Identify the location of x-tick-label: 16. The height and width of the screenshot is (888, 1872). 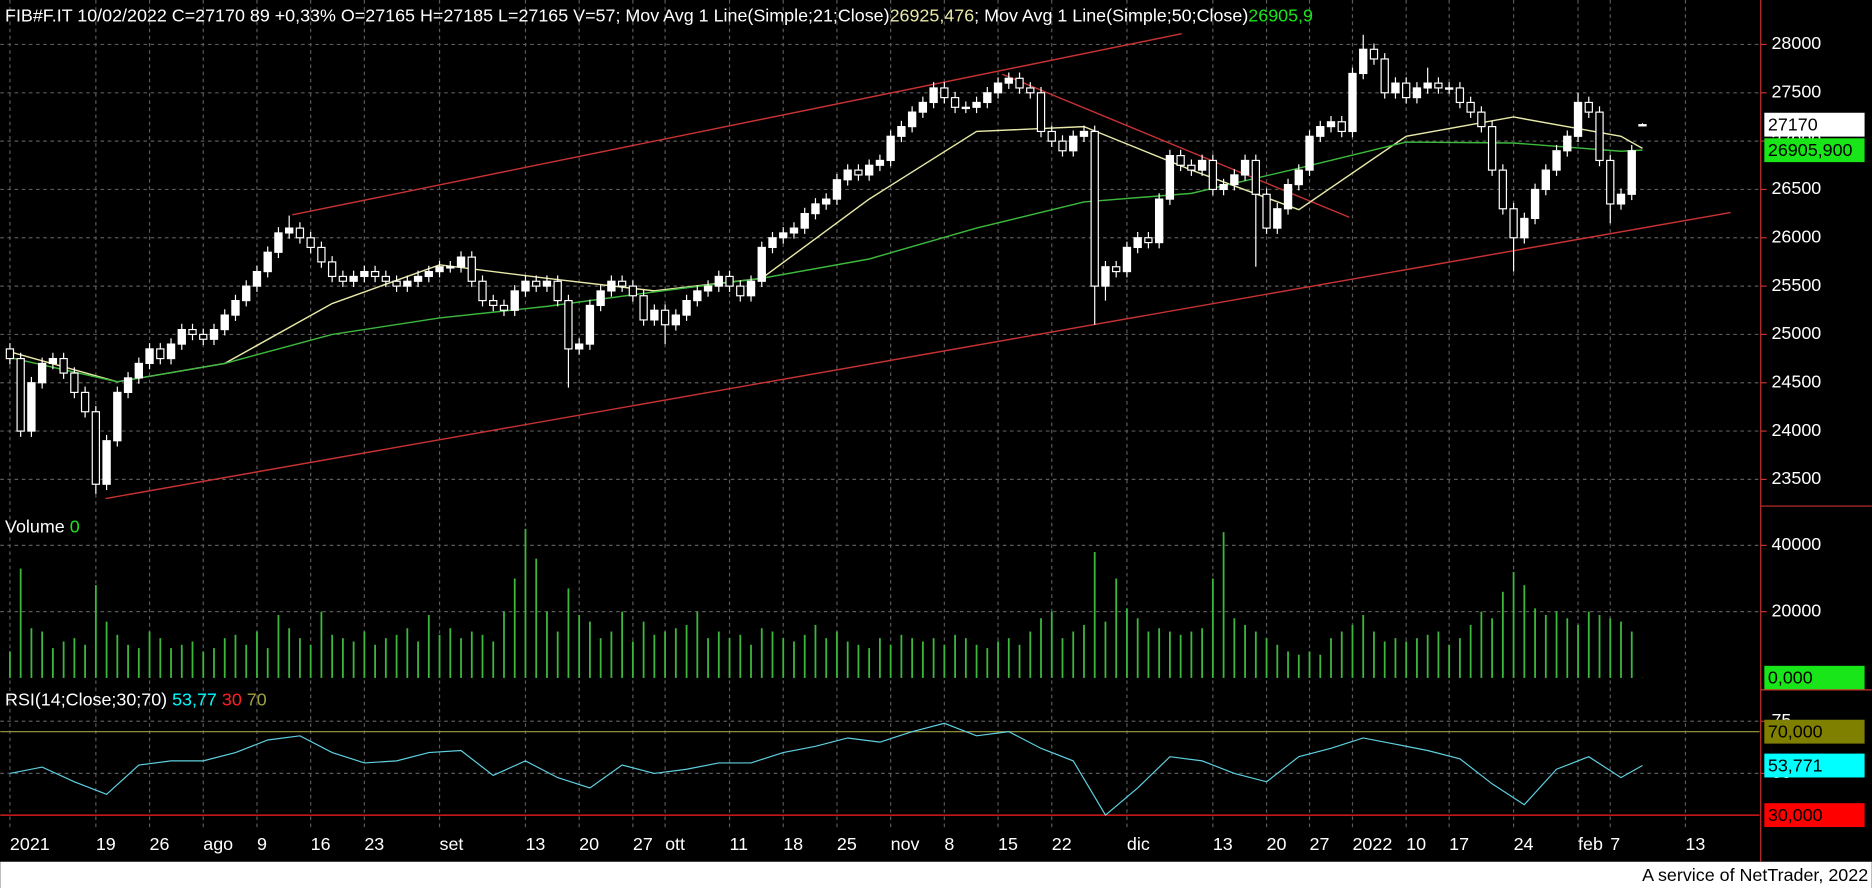
(321, 844).